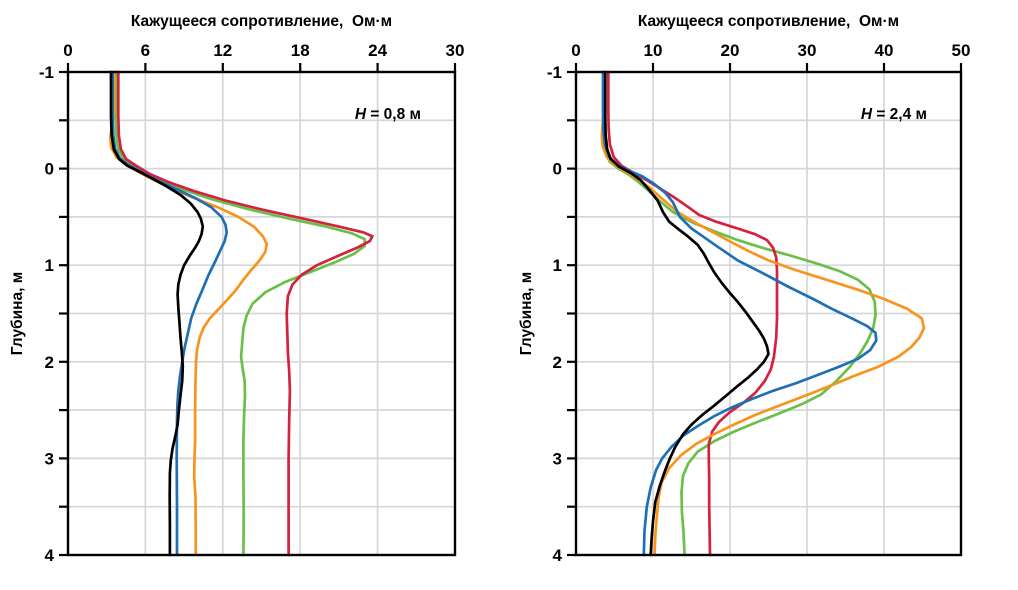 The width and height of the screenshot is (1018, 590). What do you see at coordinates (388, 114) in the screenshot?
I see `h-annotation: H = 0,8 м` at bounding box center [388, 114].